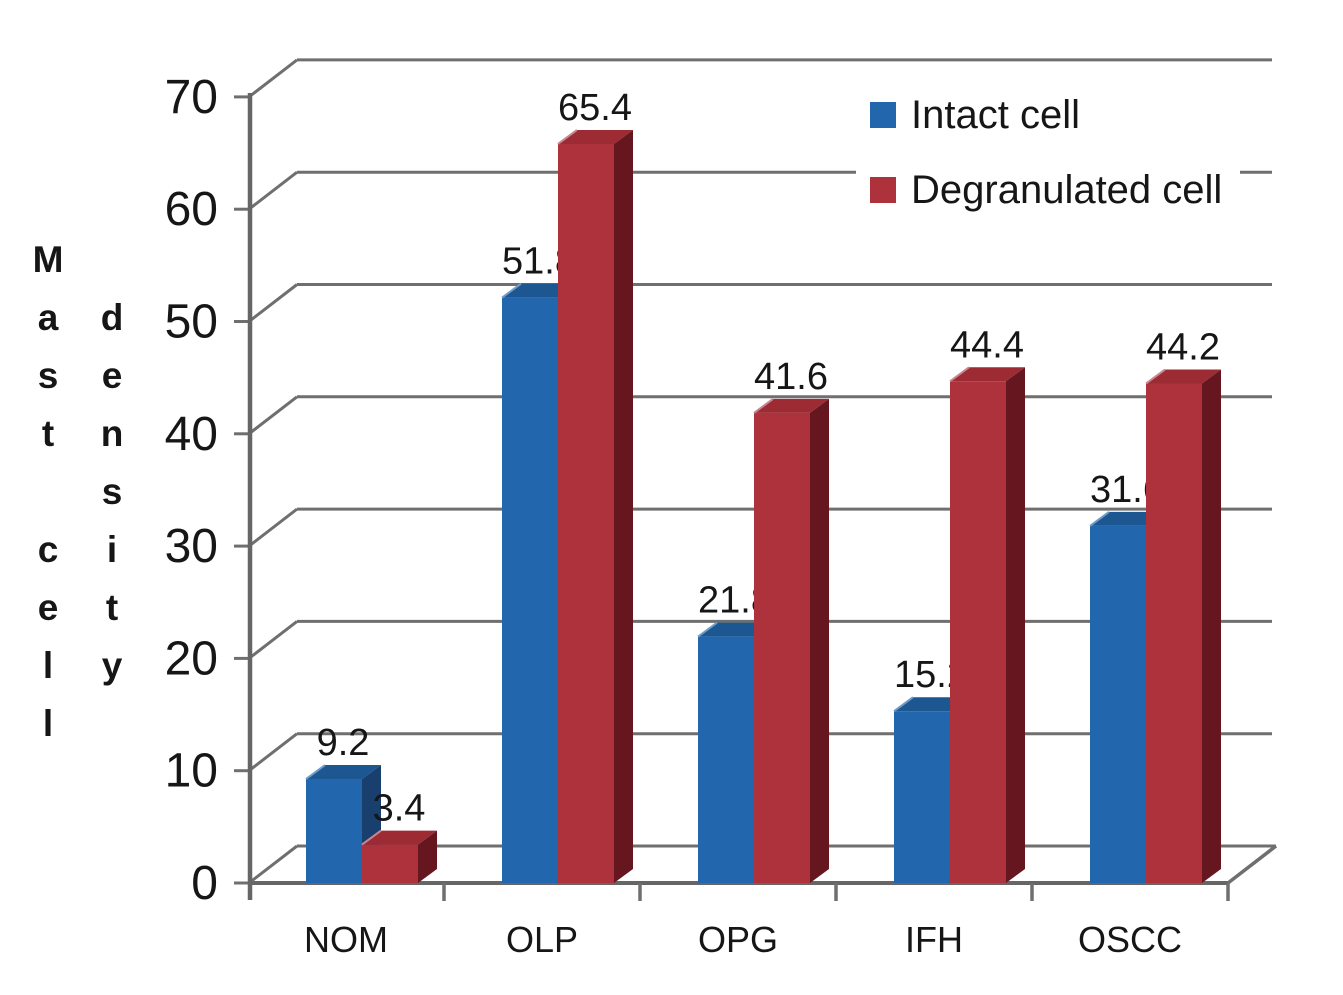  I want to click on value-label: 44.4, so click(987, 345).